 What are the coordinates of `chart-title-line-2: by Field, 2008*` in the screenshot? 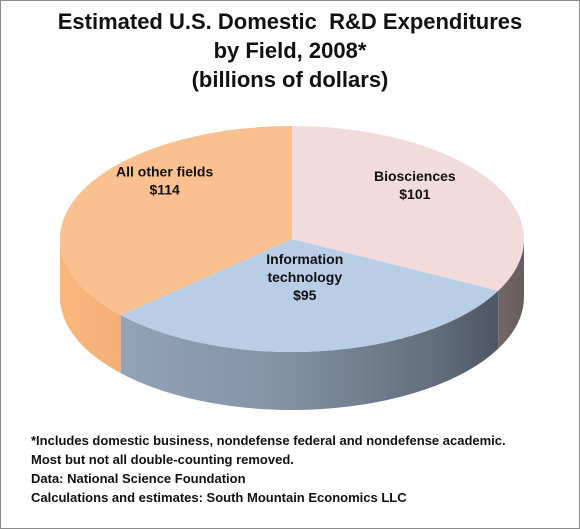 It's located at (290, 50).